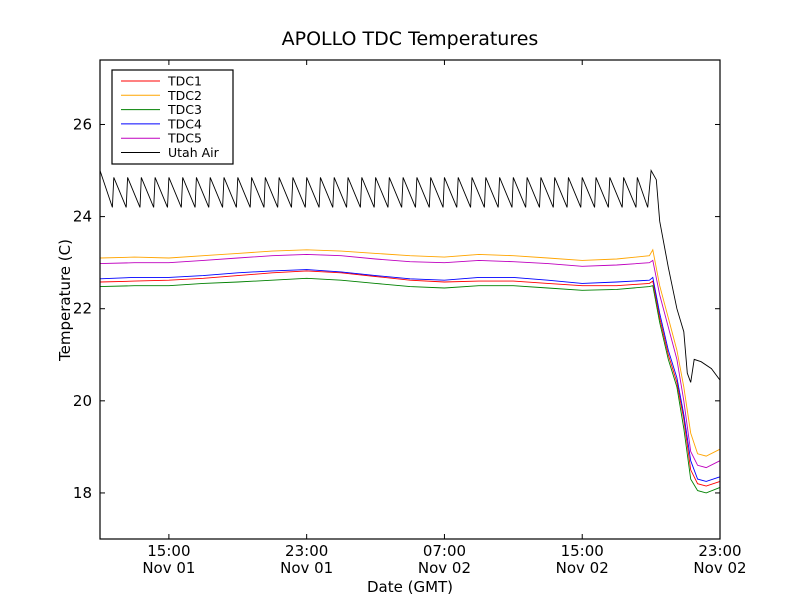  Describe the element at coordinates (410, 587) in the screenshot. I see `x-axis-label: Date (GMT)` at that location.